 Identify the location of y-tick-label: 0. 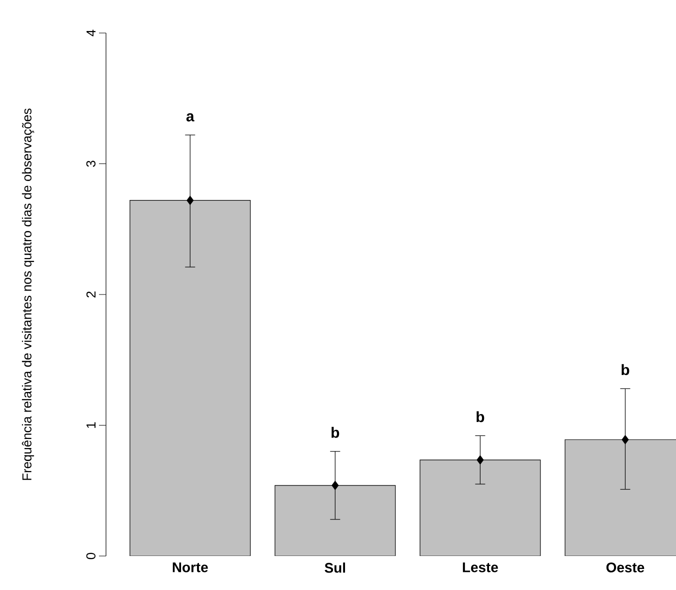
(91, 556).